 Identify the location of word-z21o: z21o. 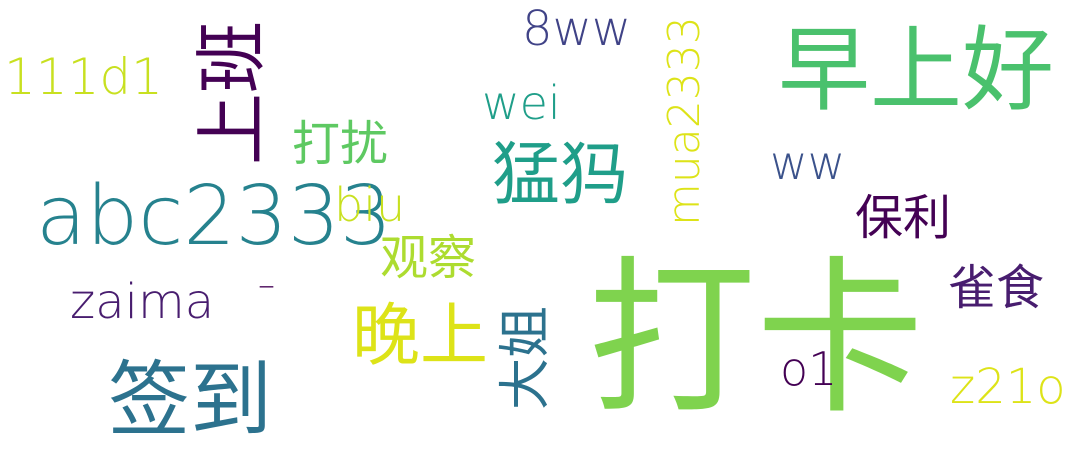
(1008, 387).